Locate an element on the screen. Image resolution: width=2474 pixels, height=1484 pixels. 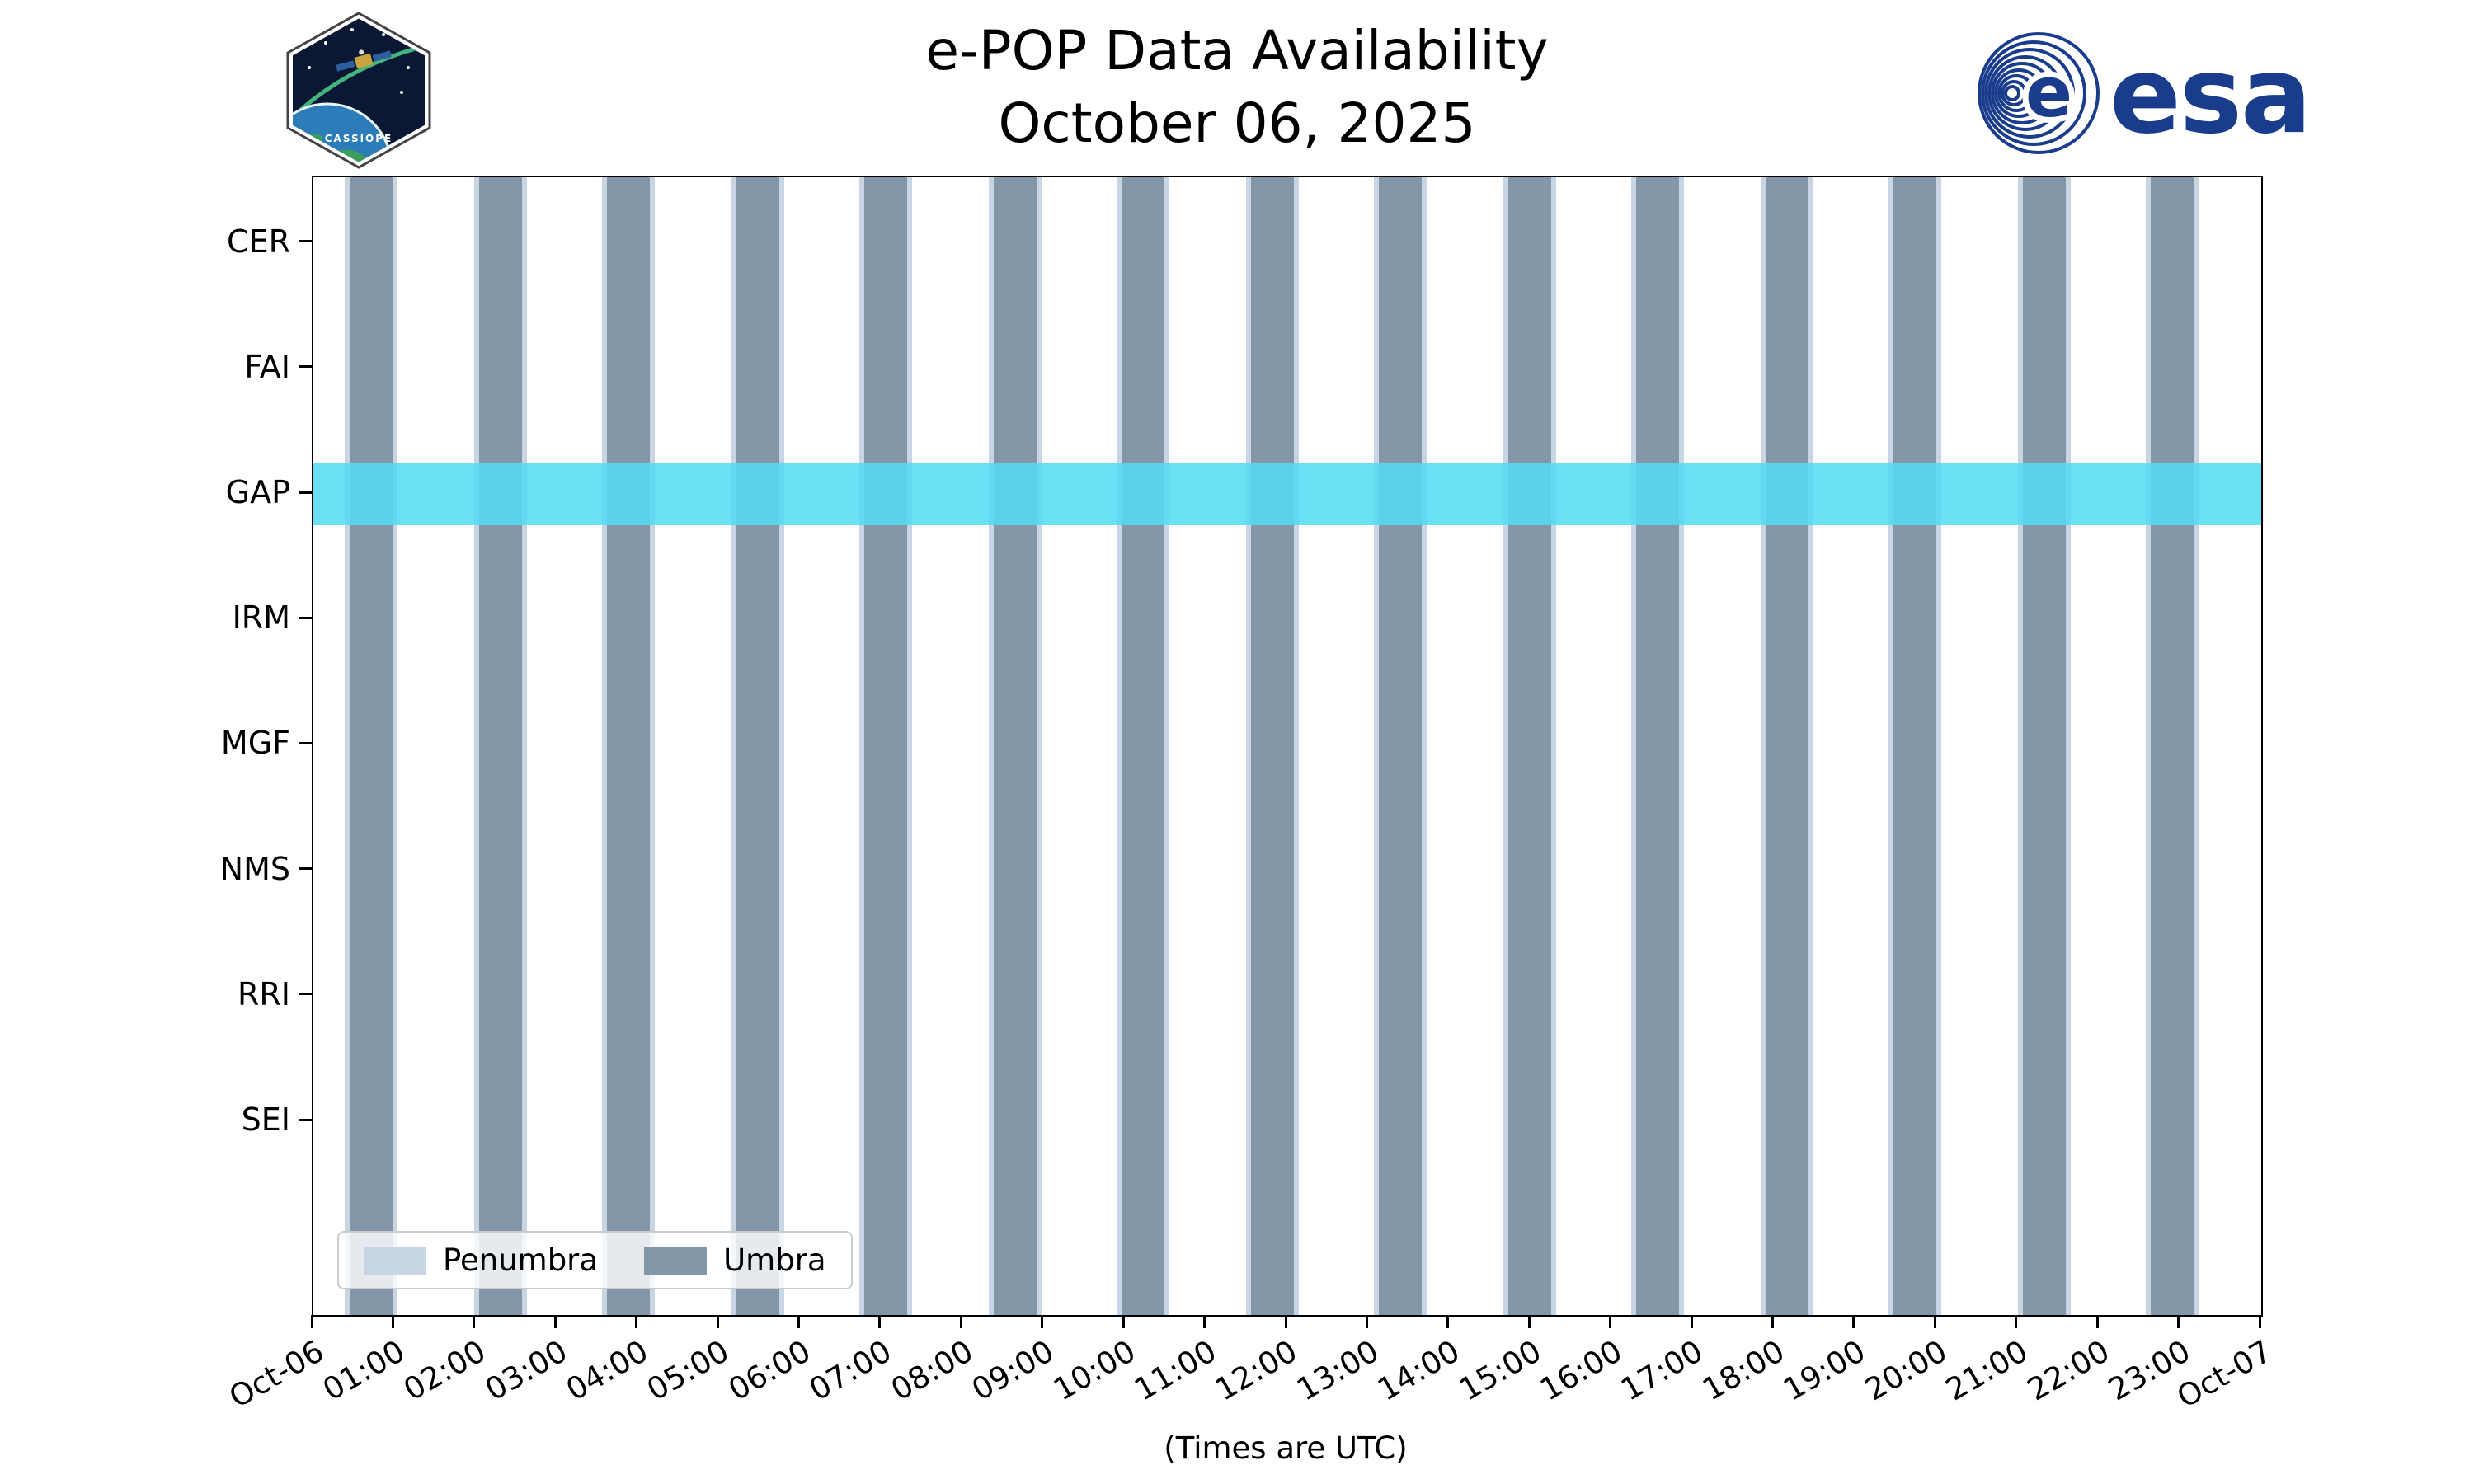
x-tick-label: Oct-07 is located at coordinates (2224, 1374).